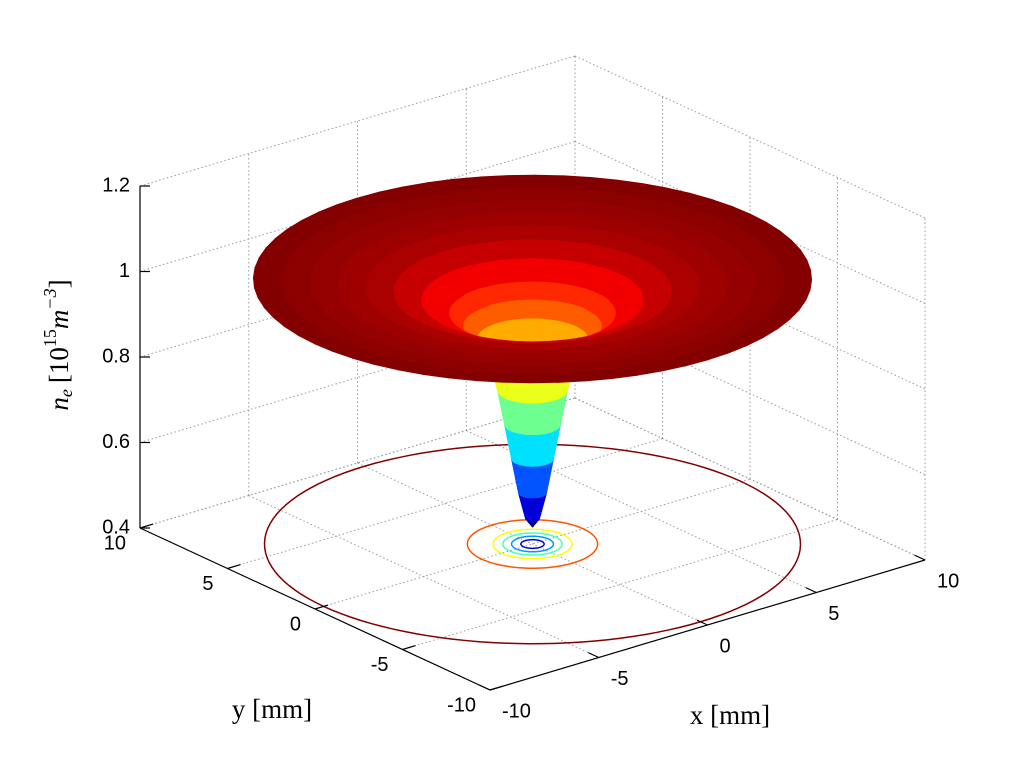 The image size is (1024, 768). I want to click on x-axis-label: x [mm], so click(730, 715).